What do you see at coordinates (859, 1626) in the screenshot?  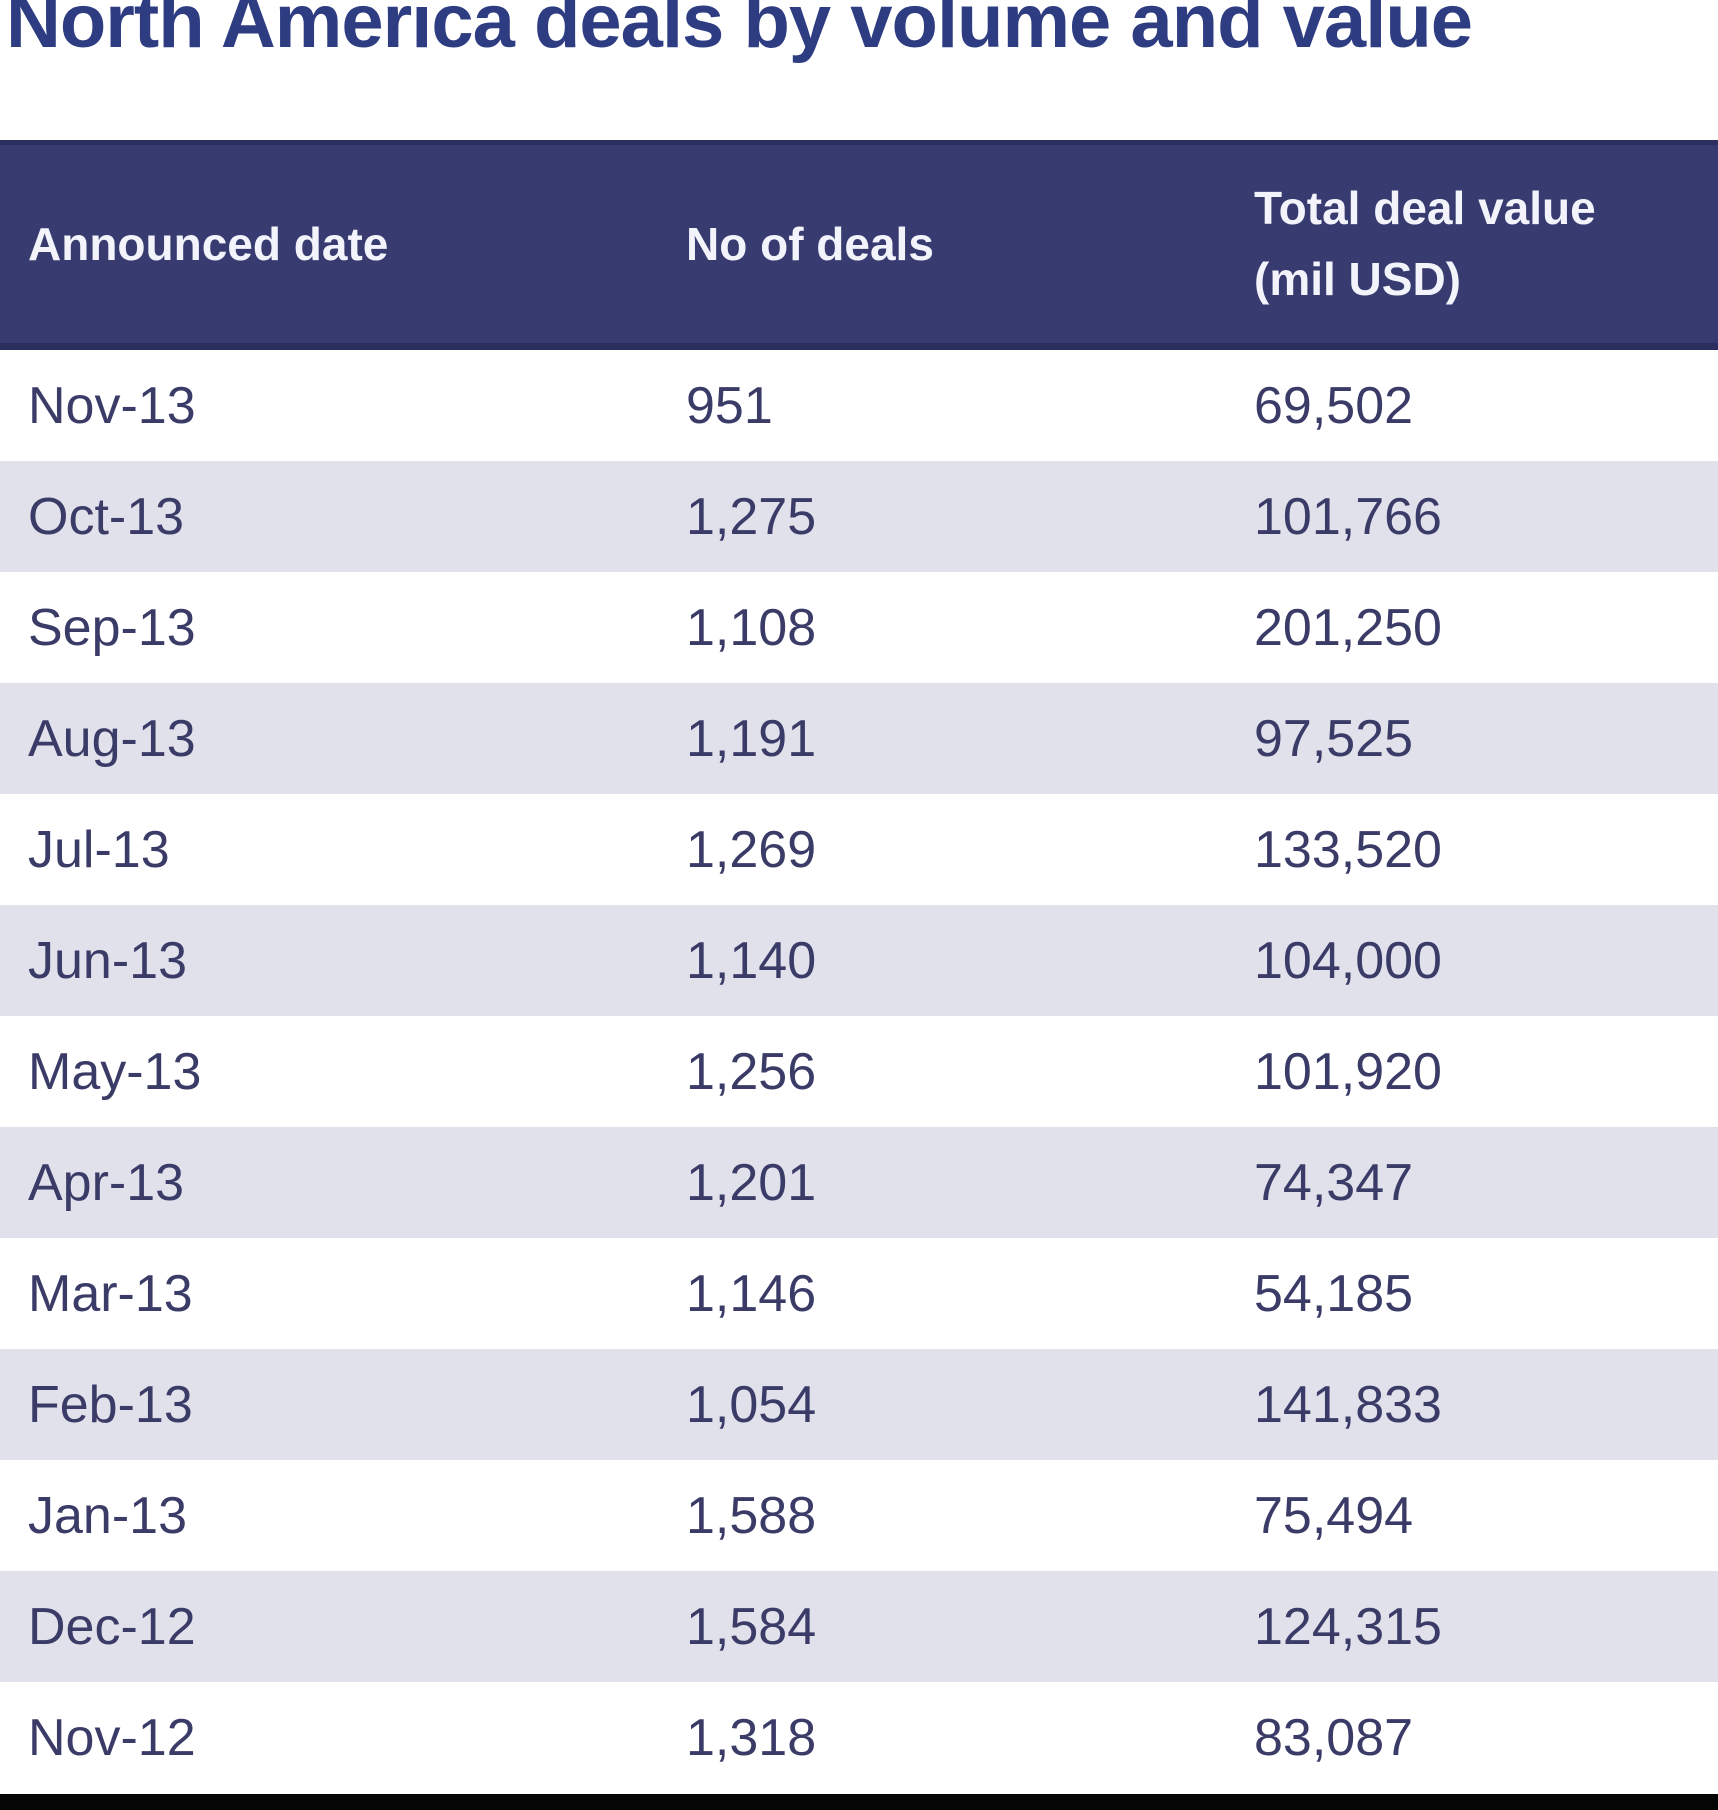 I see `table-row: Dec-12 1,584 124,315` at bounding box center [859, 1626].